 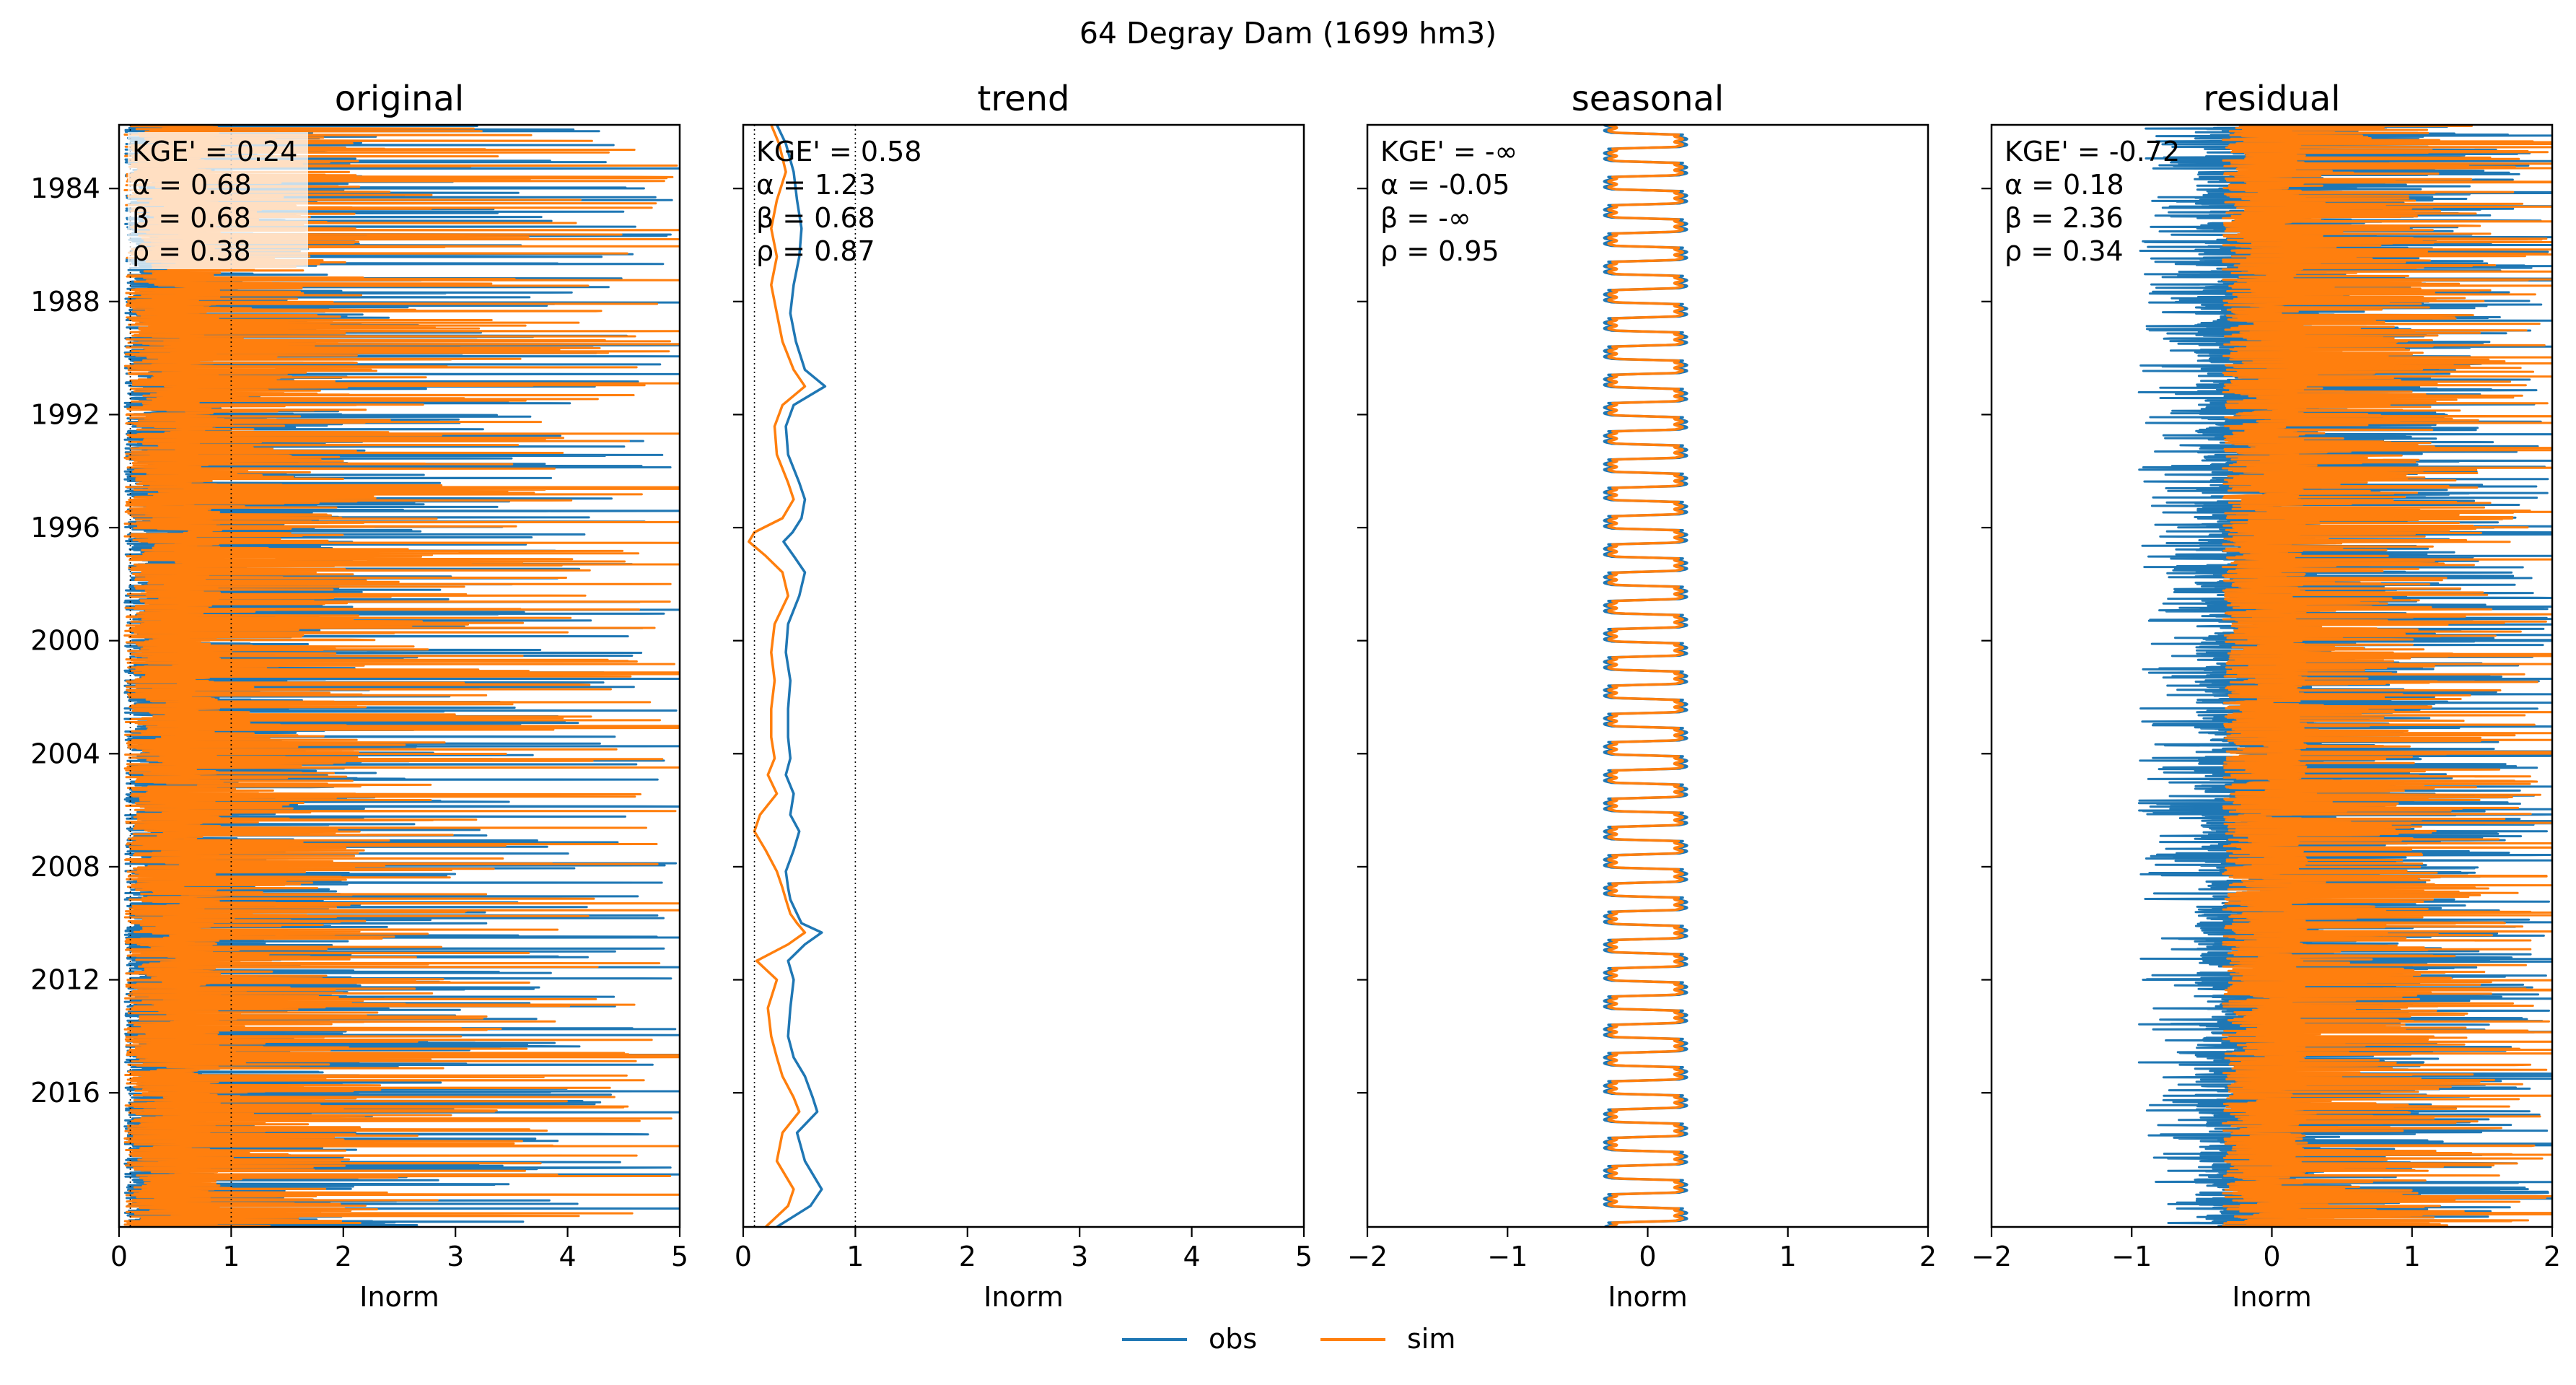 I want to click on x-tick-label-trend-2: 2, so click(x=968, y=1256).